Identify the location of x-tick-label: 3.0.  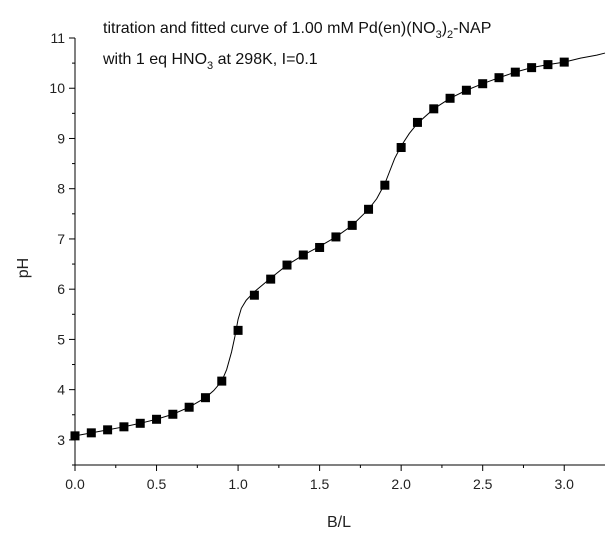
(564, 484).